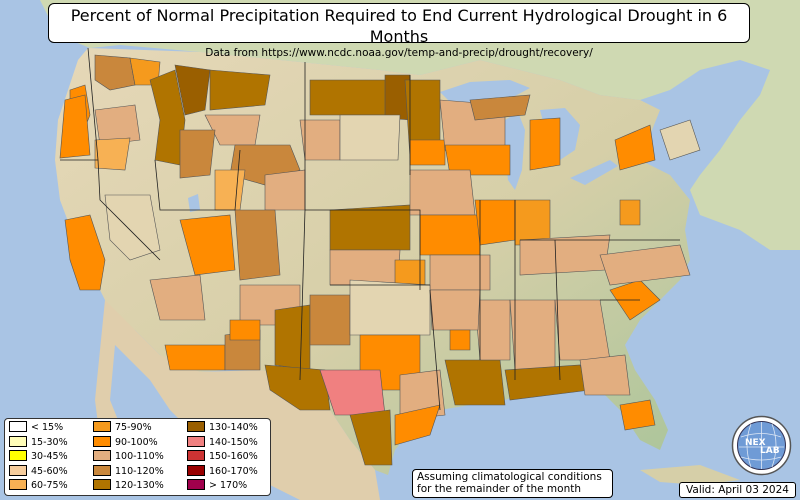 The height and width of the screenshot is (500, 800). Describe the element at coordinates (139, 471) in the screenshot. I see `legend-label: 110-120%` at that location.